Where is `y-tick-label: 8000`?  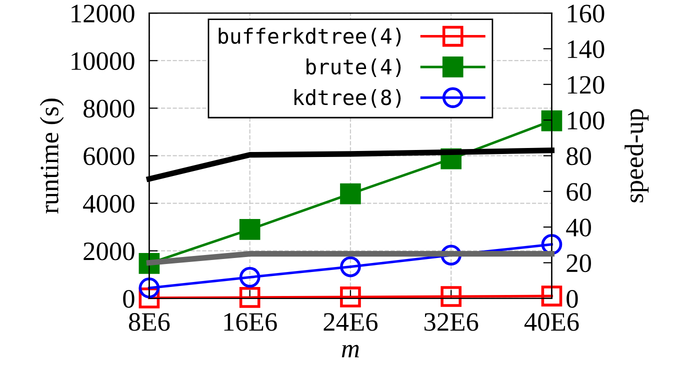
y-tick-label: 8000 is located at coordinates (109, 109).